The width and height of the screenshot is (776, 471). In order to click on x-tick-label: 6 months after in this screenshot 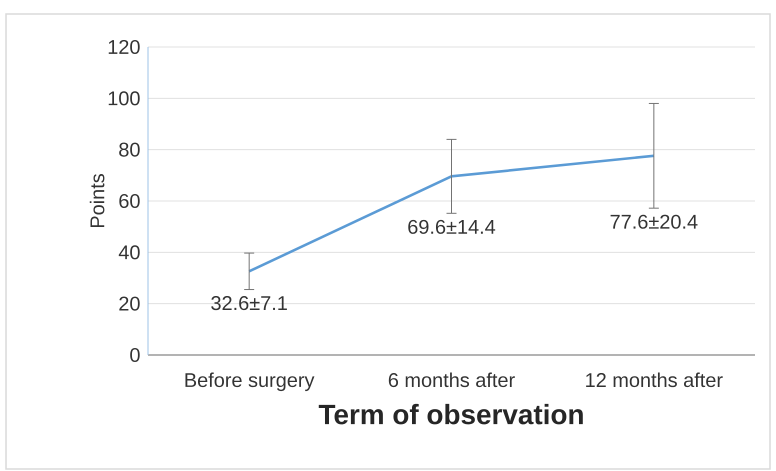, I will do `click(451, 380)`.